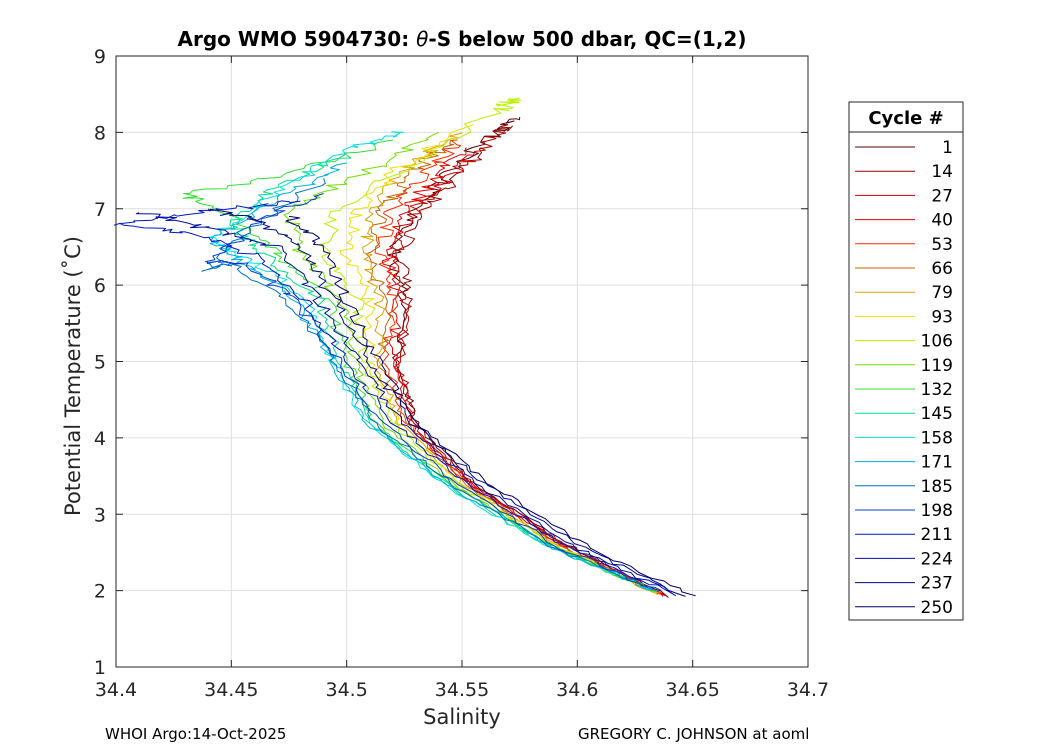 The height and width of the screenshot is (750, 1050). I want to click on title-prefix: Argo WMO 5904730:, so click(297, 39).